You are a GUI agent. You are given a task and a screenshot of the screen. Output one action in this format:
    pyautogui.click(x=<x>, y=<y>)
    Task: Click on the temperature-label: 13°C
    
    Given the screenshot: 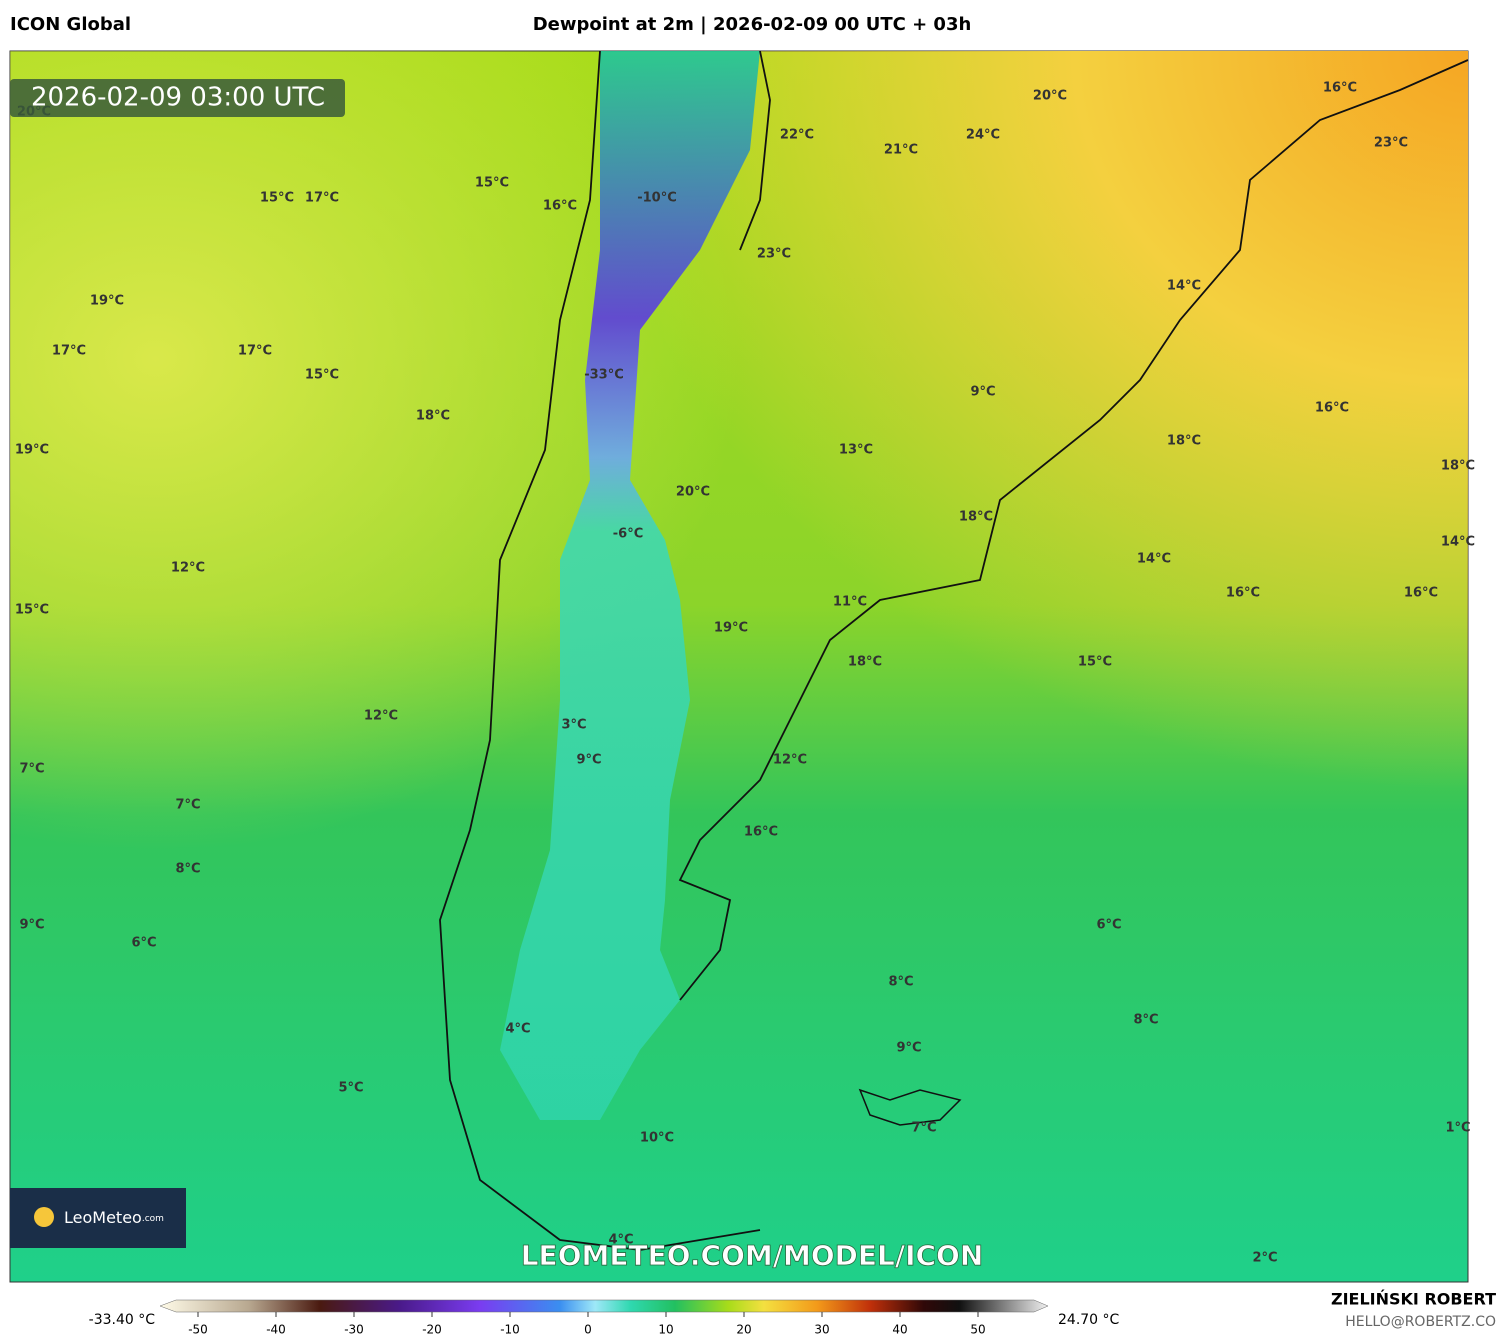 What is the action you would take?
    pyautogui.click(x=856, y=450)
    